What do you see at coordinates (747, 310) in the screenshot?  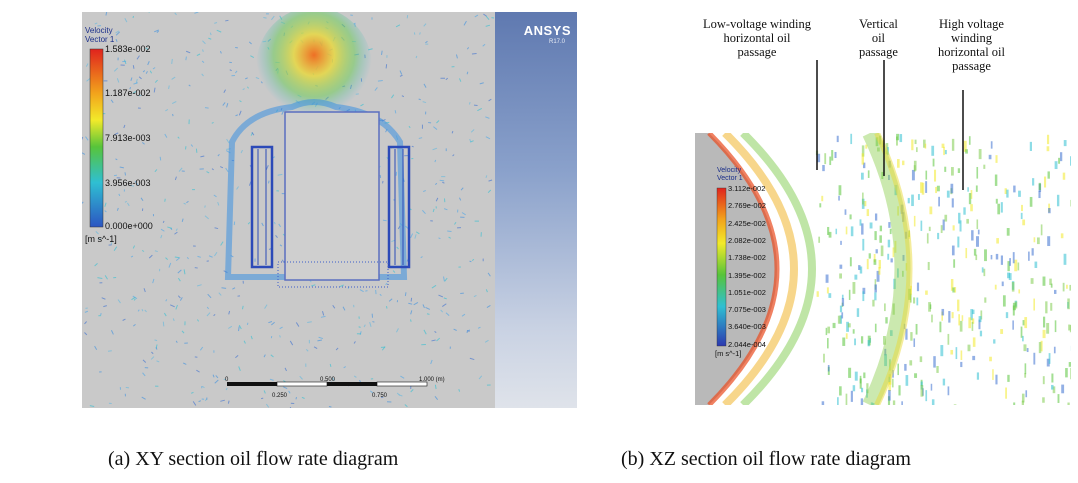 I see `legend-tick: 7.075e-003` at bounding box center [747, 310].